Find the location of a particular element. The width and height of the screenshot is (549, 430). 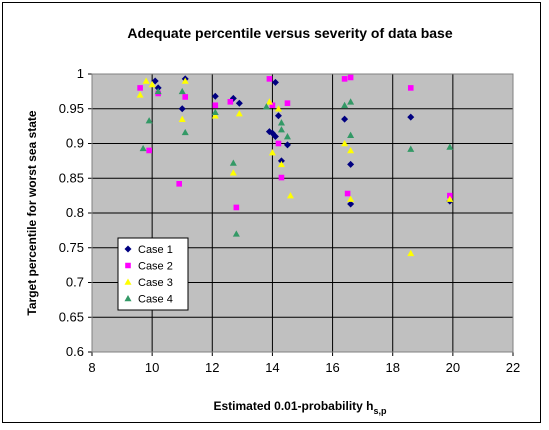

x-axis-label: Estimated 0.01-probability hs,p is located at coordinates (300, 407).